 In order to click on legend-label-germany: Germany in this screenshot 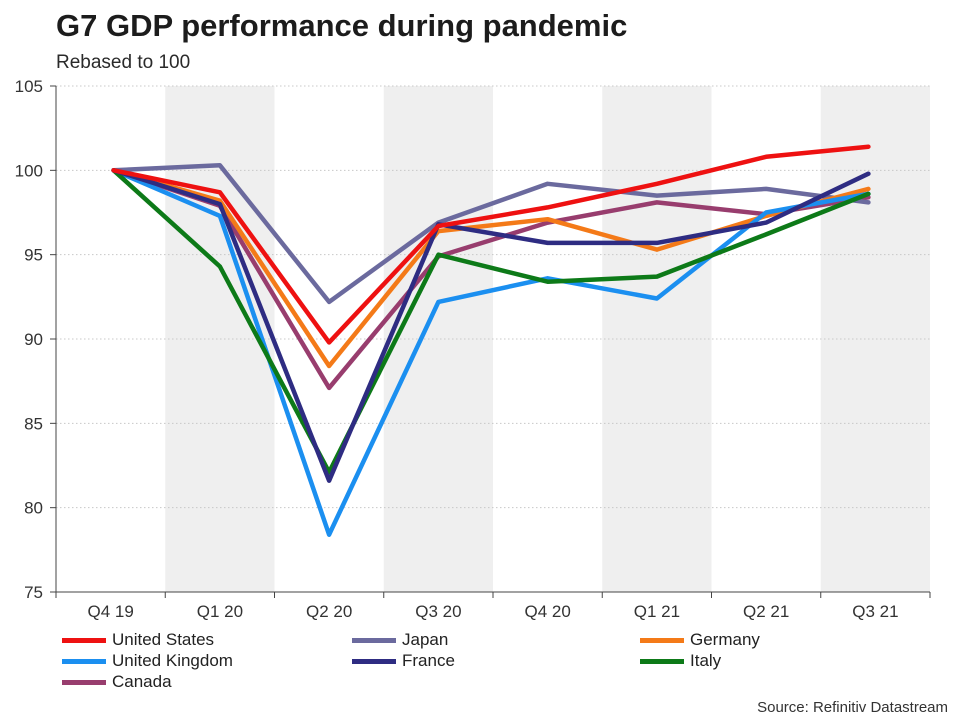, I will do `click(725, 639)`.